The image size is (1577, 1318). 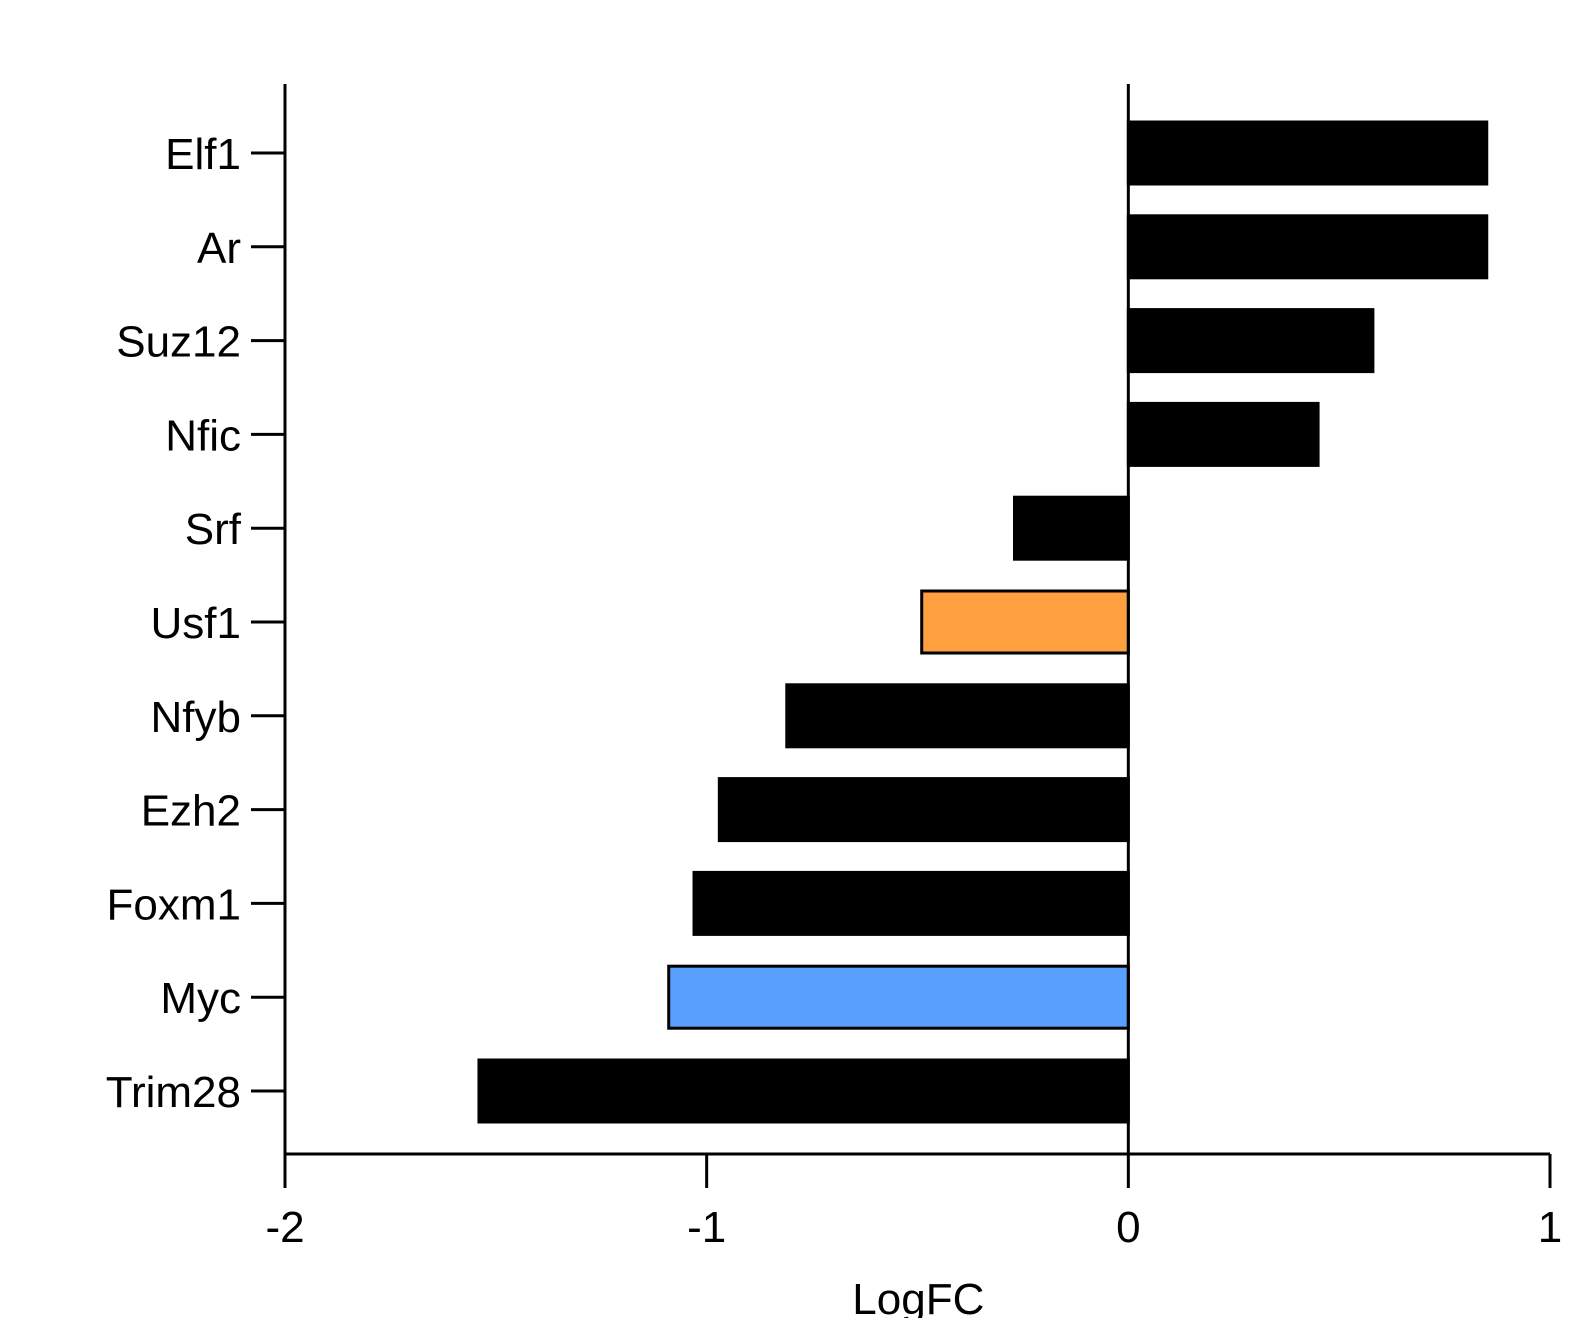 I want to click on y-tick-label-foxm1: Foxm1, so click(x=174, y=904).